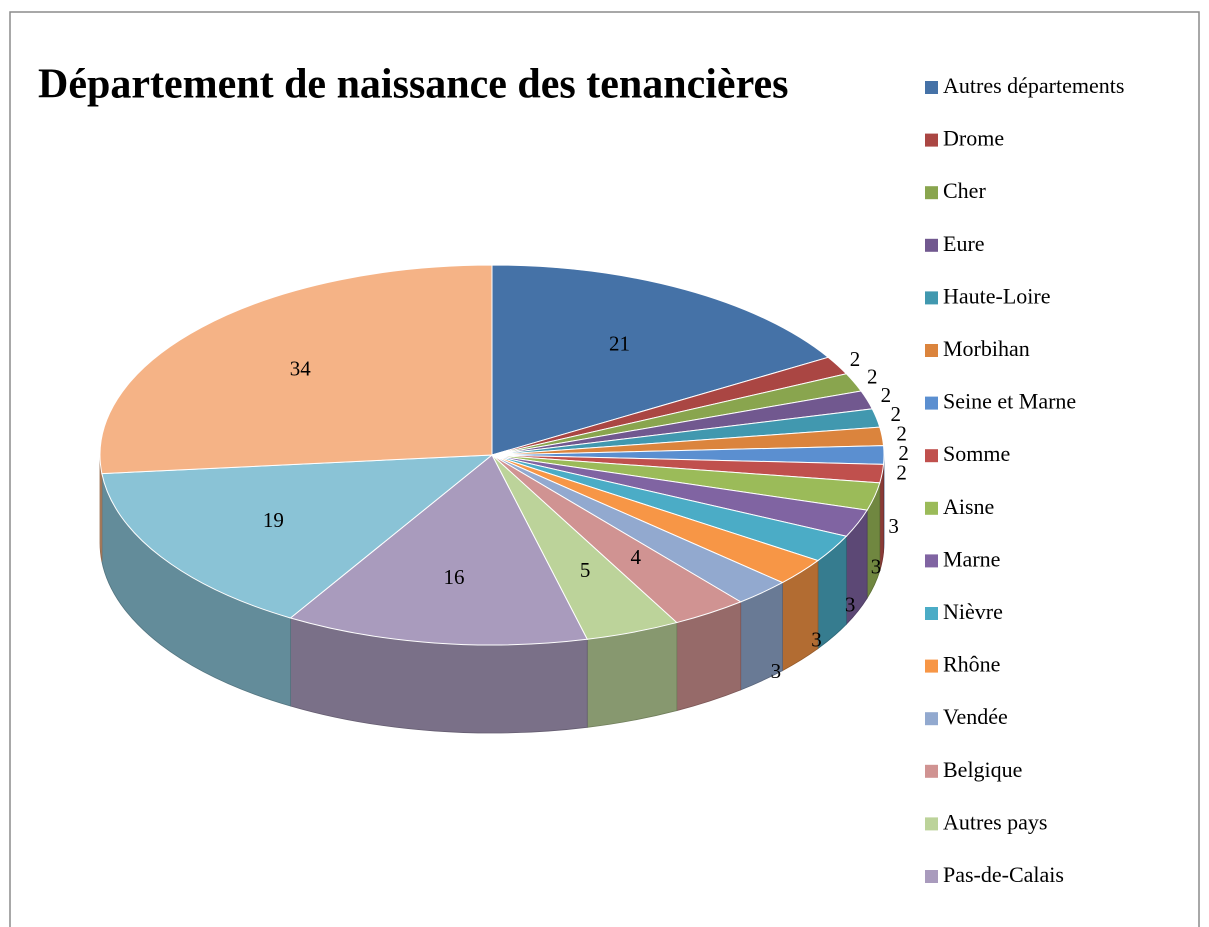  I want to click on data-label: 5, so click(585, 570).